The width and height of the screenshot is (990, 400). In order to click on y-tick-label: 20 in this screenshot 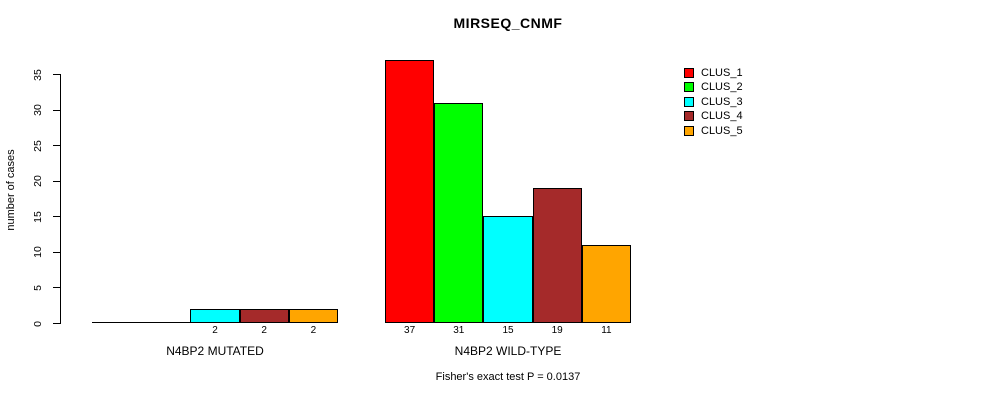, I will do `click(38, 181)`.